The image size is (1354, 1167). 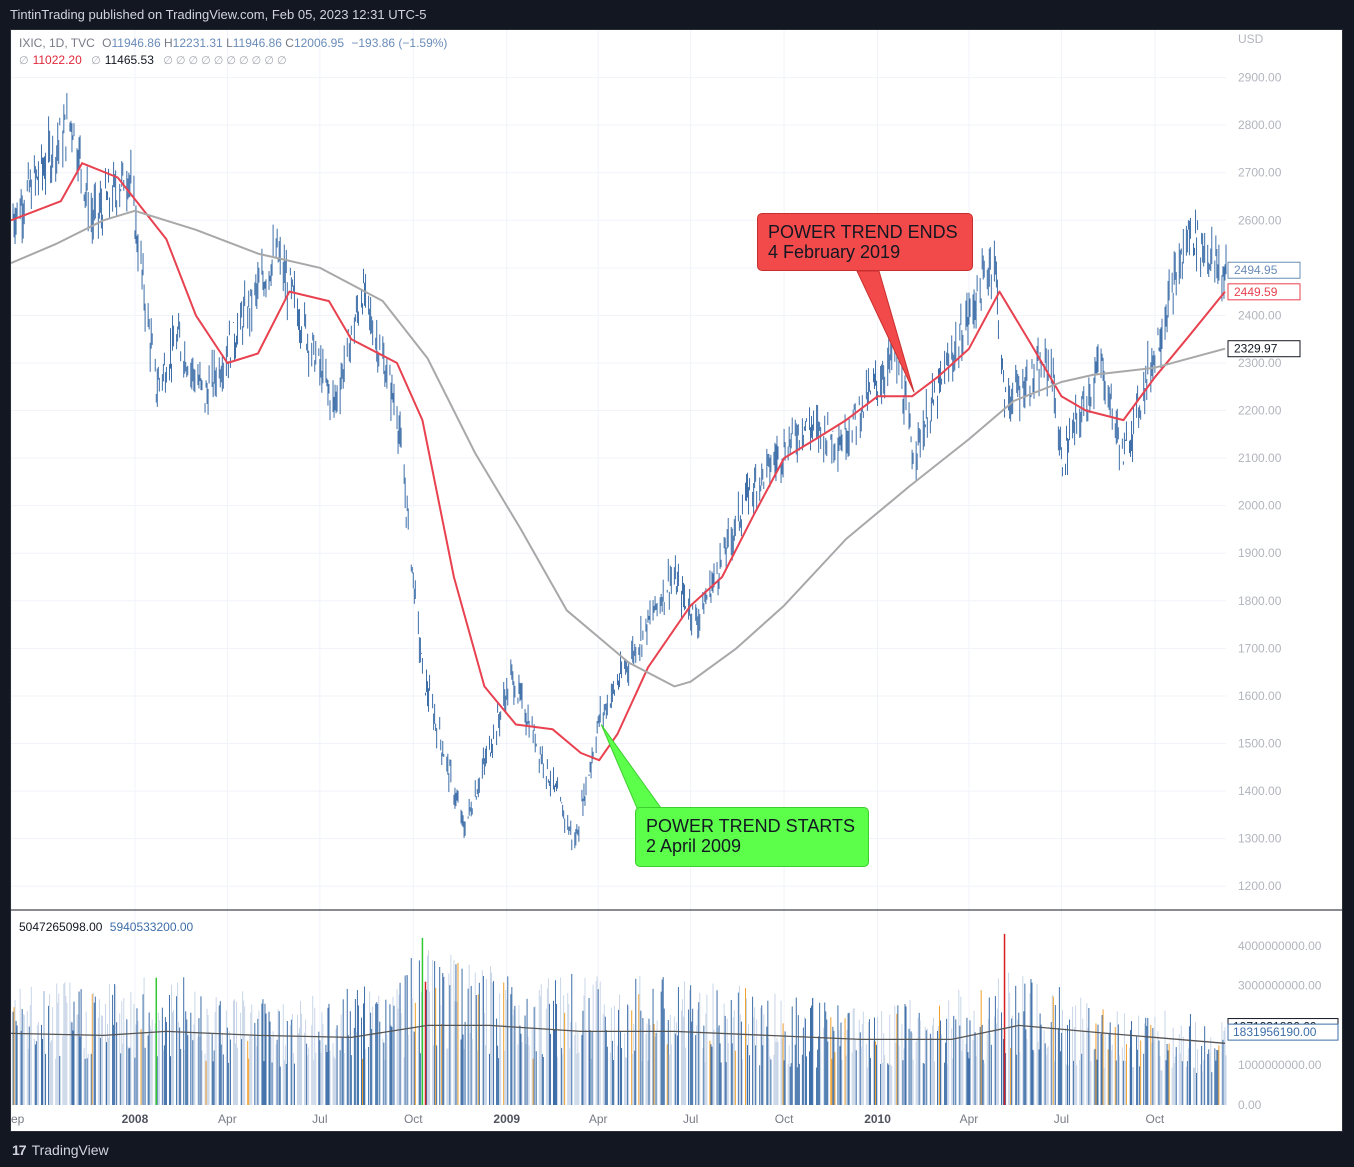 I want to click on legend-ma-fast: 11022.20, so click(x=57, y=60).